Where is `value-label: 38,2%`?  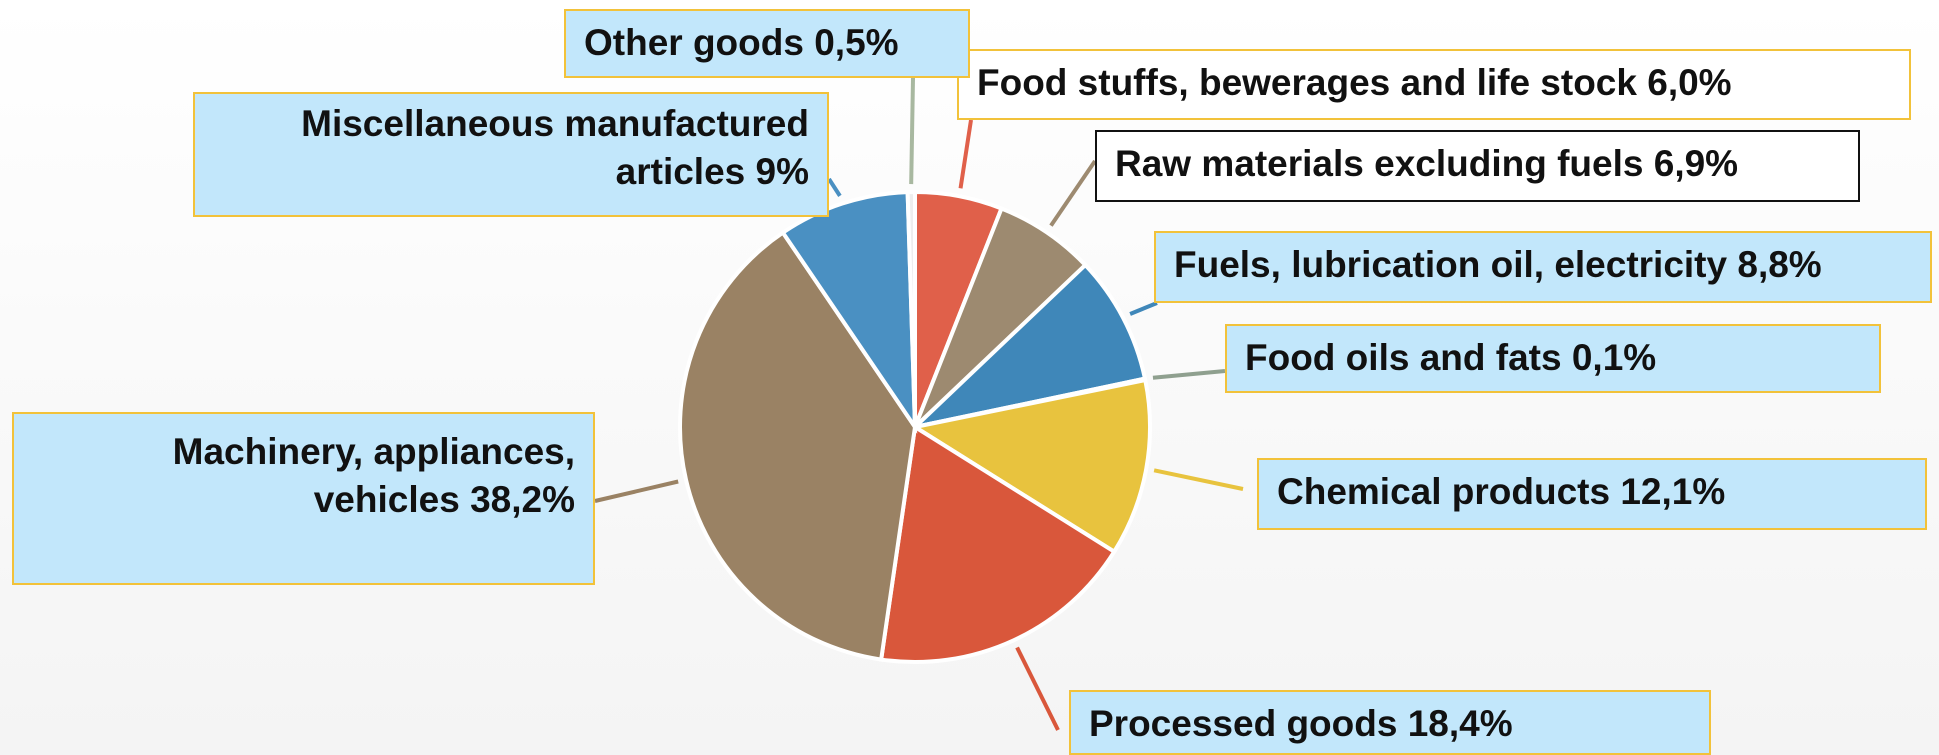
value-label: 38,2% is located at coordinates (522, 499).